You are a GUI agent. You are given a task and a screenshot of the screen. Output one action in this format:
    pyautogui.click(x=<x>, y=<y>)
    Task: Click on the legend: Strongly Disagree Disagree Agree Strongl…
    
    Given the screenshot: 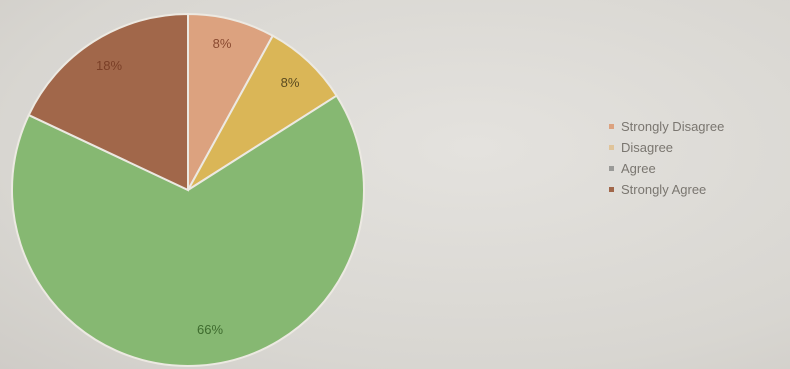 What is the action you would take?
    pyautogui.click(x=698, y=158)
    